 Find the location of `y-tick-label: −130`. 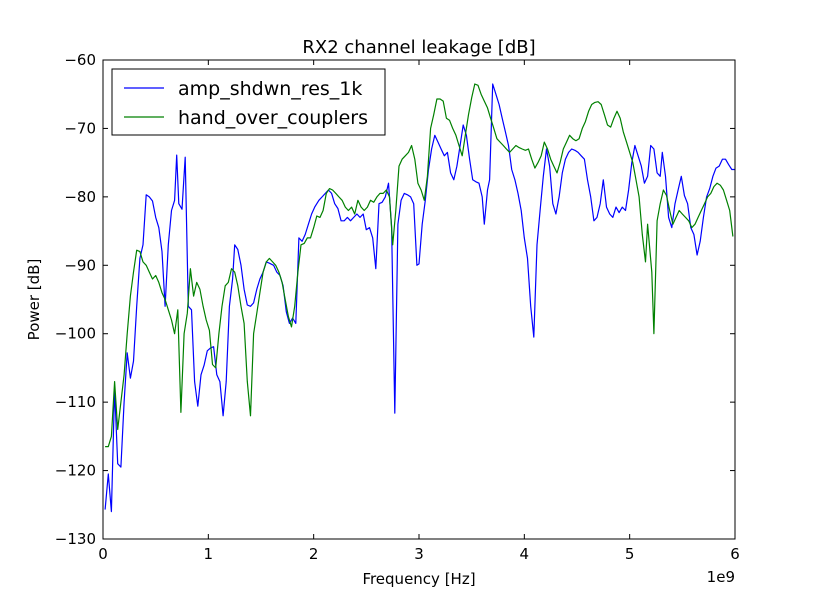

y-tick-label: −130 is located at coordinates (75, 539).